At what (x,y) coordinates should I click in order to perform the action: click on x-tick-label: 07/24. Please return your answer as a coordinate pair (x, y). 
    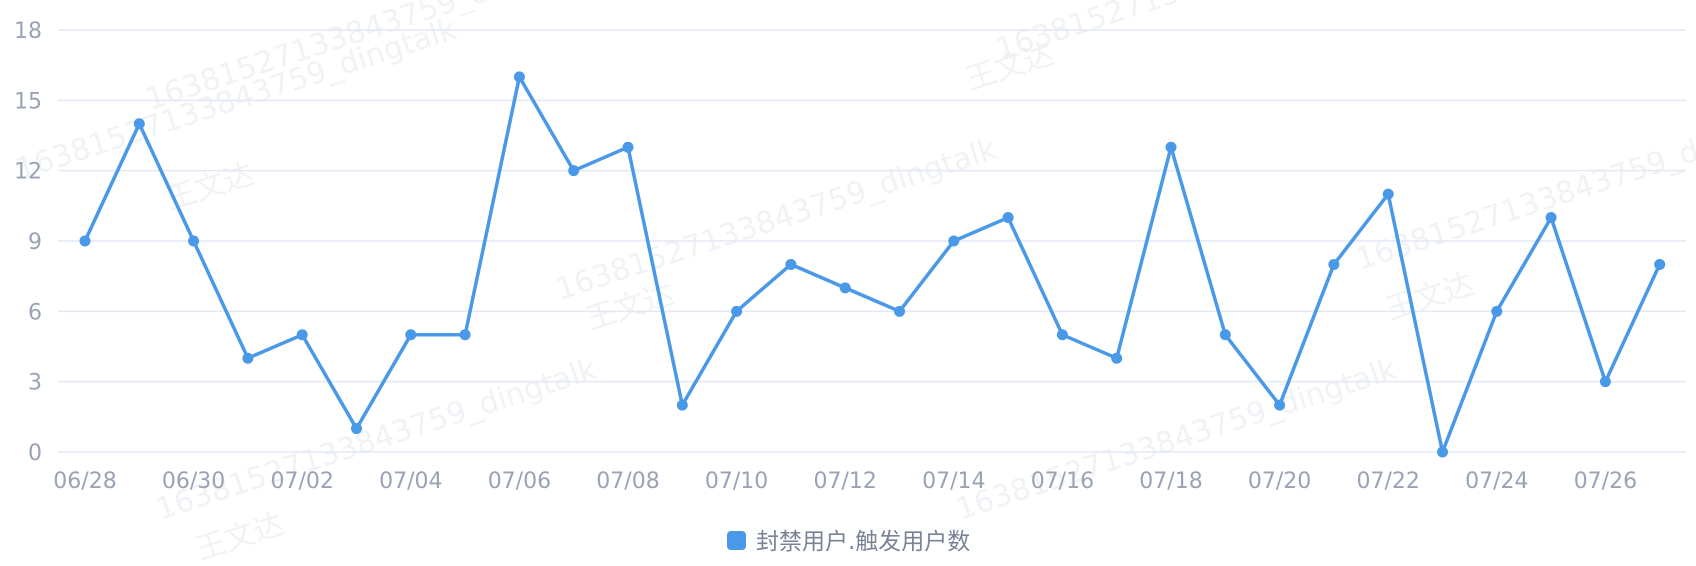
    Looking at the image, I should click on (1496, 481).